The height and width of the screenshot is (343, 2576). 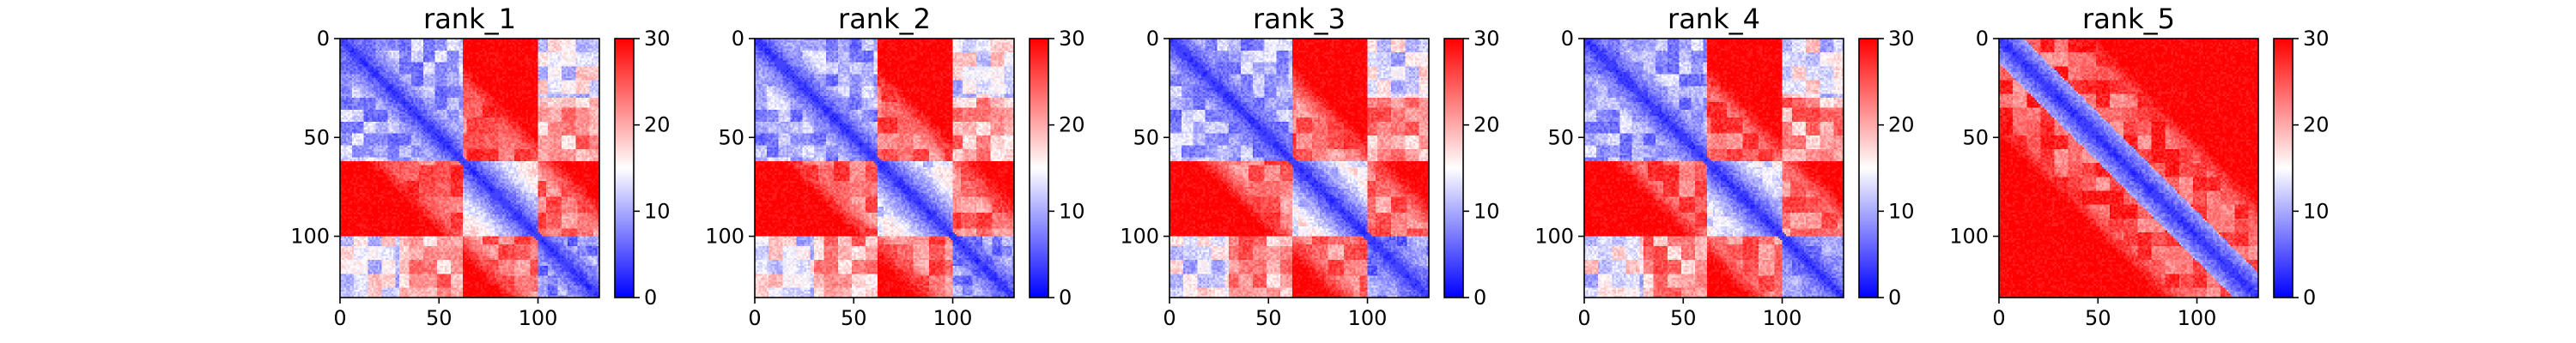 I want to click on panel-title: rank_3, so click(x=1299, y=19).